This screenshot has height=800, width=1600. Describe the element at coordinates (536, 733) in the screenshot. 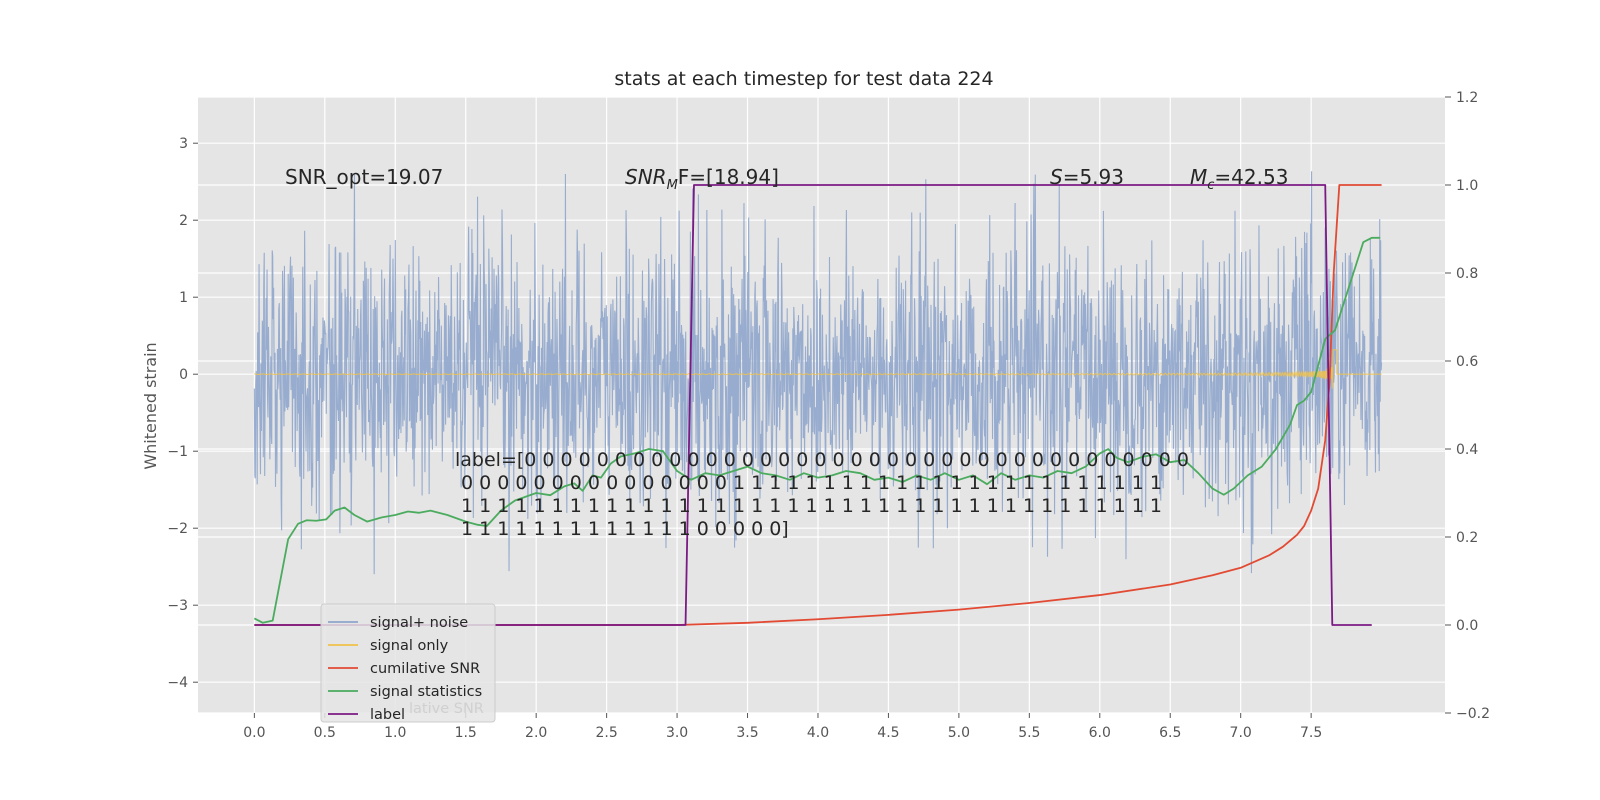

I see `x-tick-label: 2.0` at that location.